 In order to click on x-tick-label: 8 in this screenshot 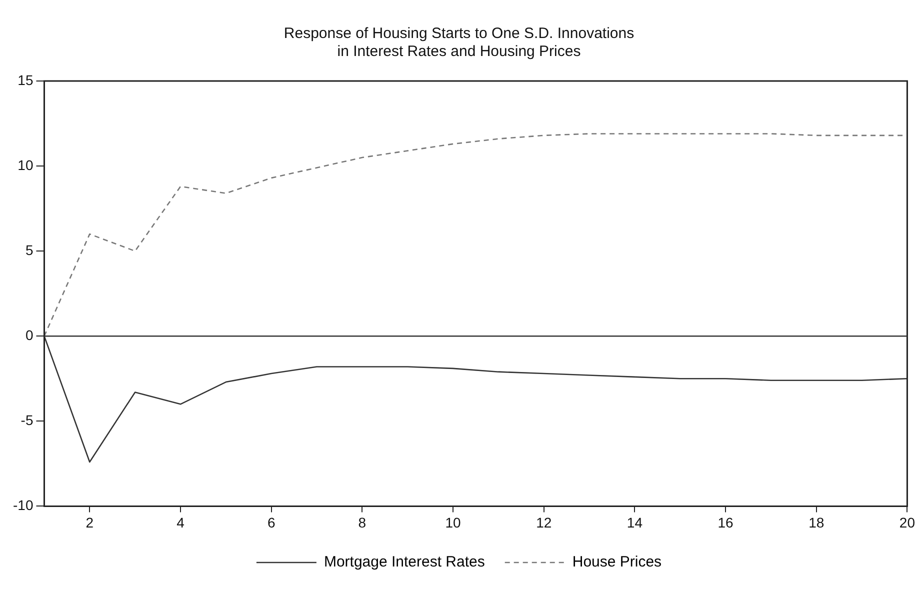, I will do `click(362, 522)`.